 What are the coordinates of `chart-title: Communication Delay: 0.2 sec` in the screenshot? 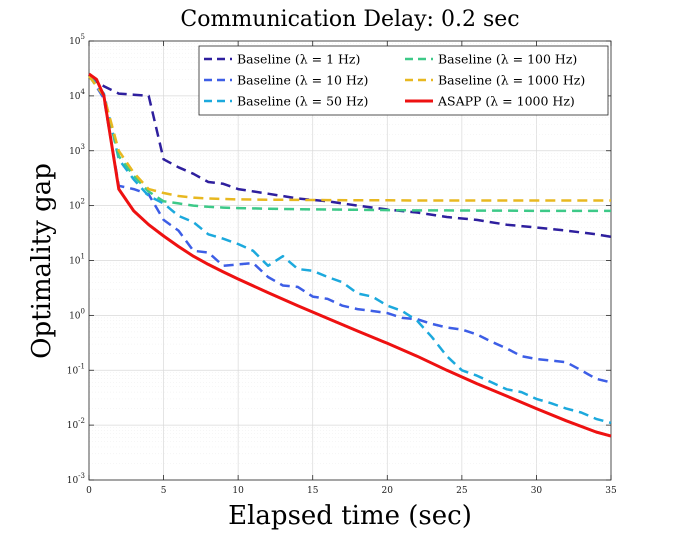 It's located at (349, 19).